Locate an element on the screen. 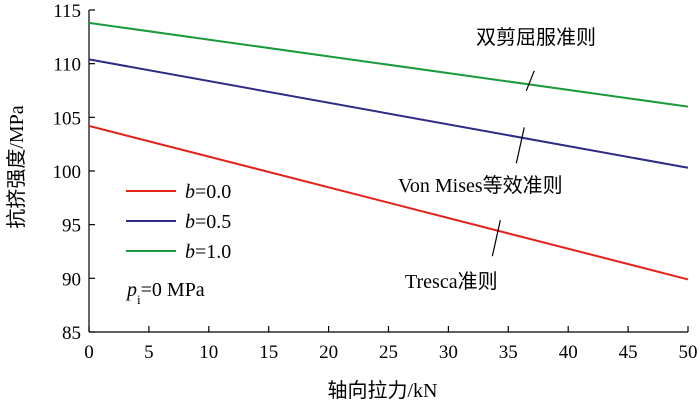 The height and width of the screenshot is (405, 700). note-var: p is located at coordinates (131, 290).